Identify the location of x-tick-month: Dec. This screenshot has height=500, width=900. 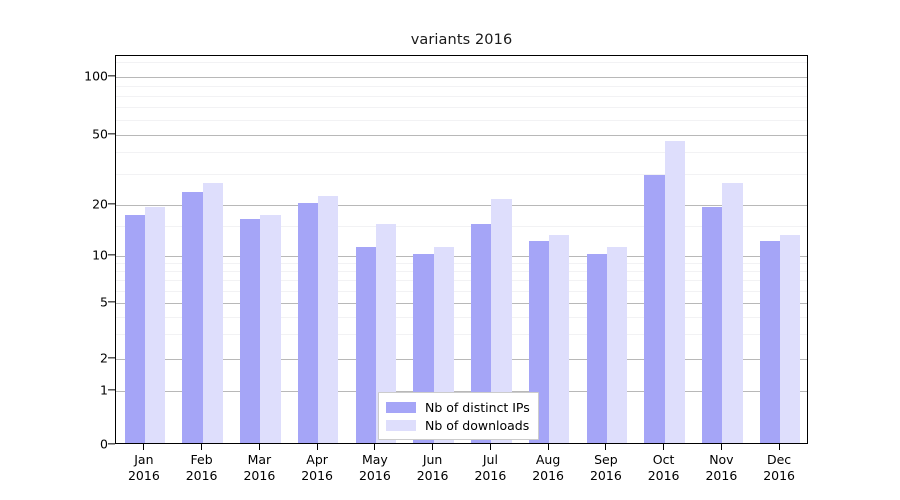
(779, 459).